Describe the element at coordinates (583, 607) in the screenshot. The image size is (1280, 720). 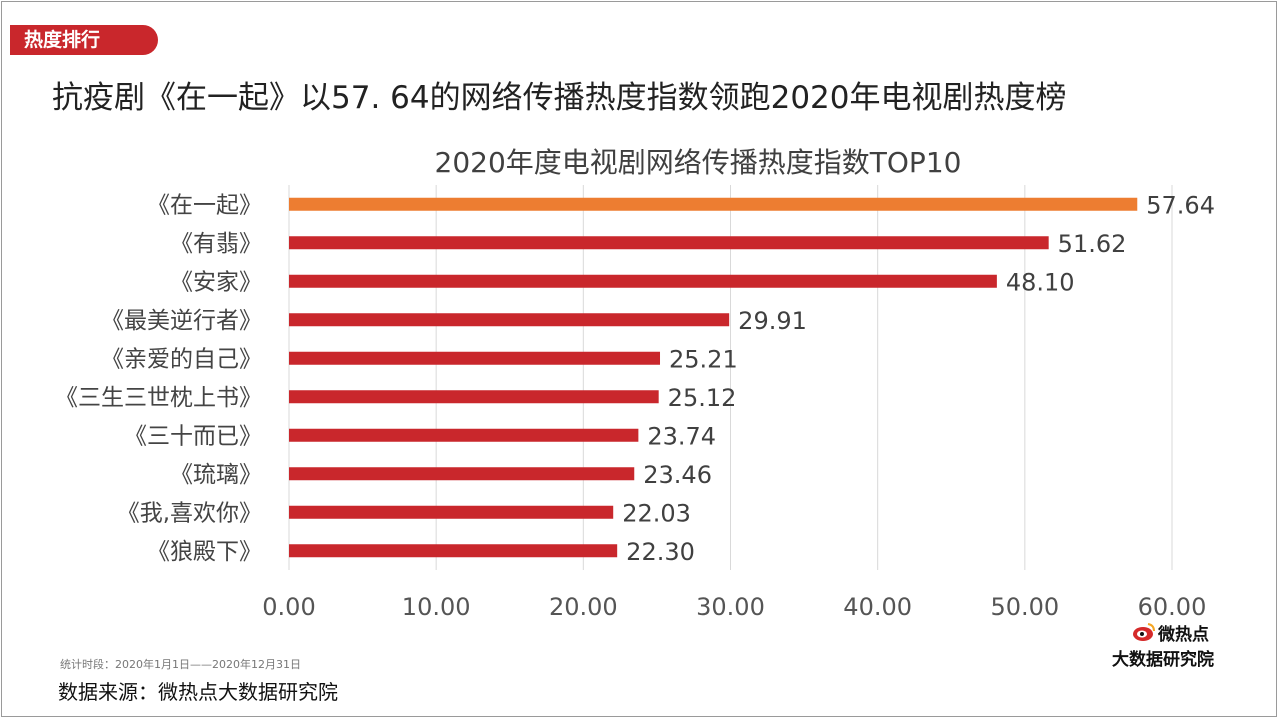
I see `x-tick-label: 20.00` at that location.